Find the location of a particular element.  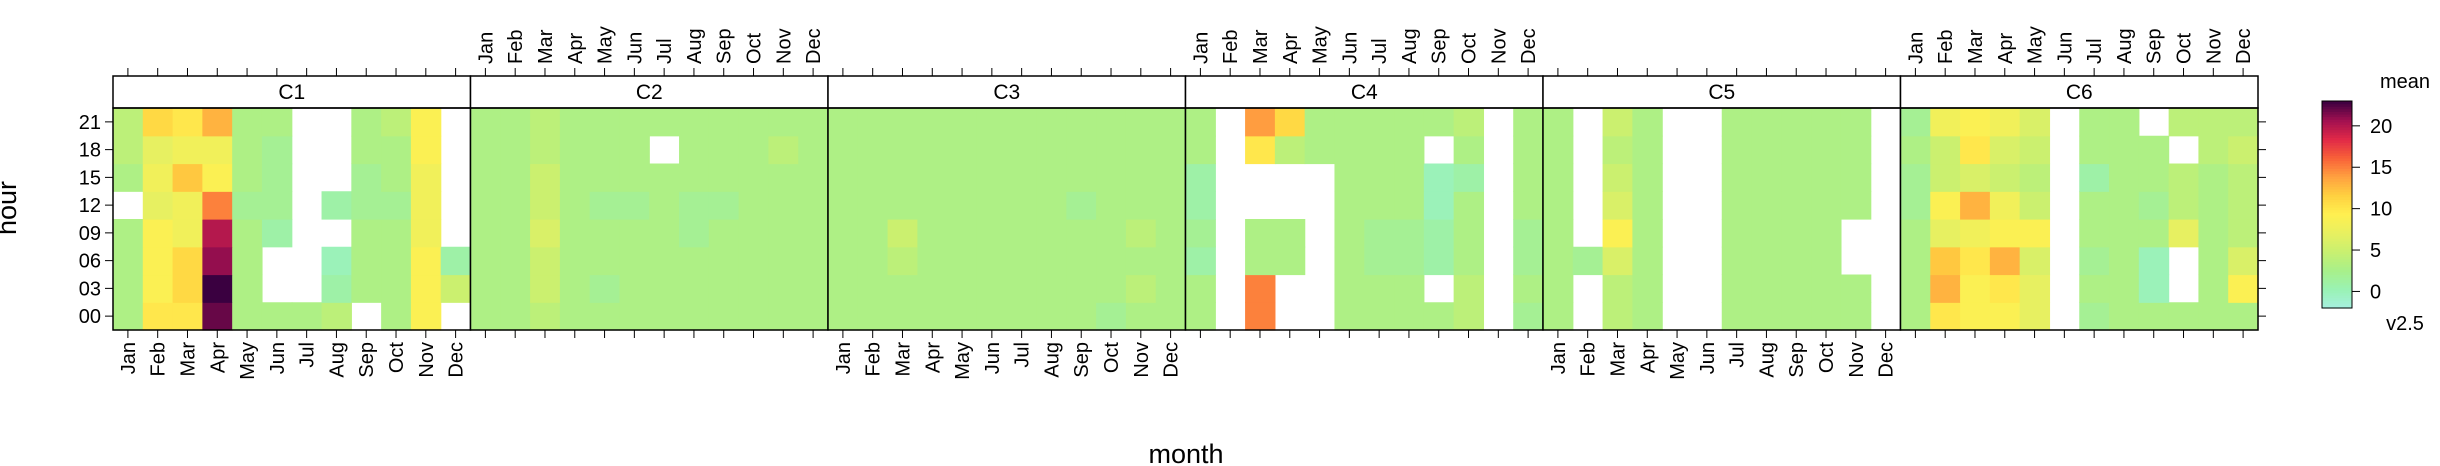

x-tick-label: Feb is located at coordinates (1589, 359).